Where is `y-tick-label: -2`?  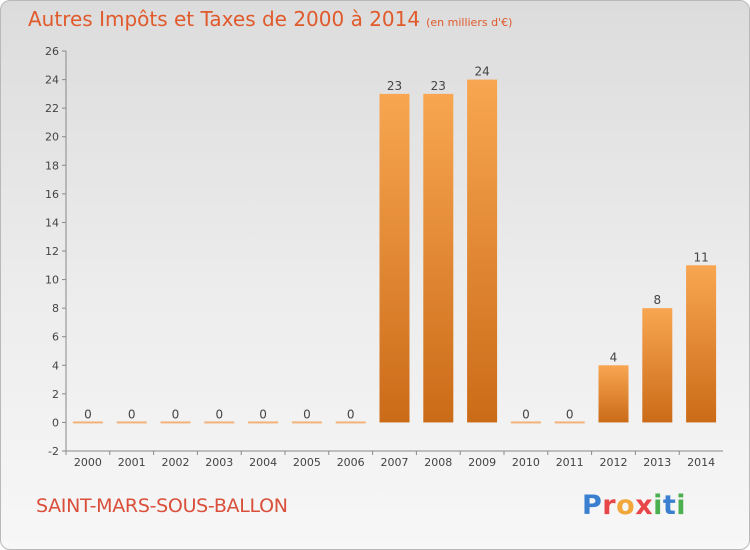 y-tick-label: -2 is located at coordinates (53, 451).